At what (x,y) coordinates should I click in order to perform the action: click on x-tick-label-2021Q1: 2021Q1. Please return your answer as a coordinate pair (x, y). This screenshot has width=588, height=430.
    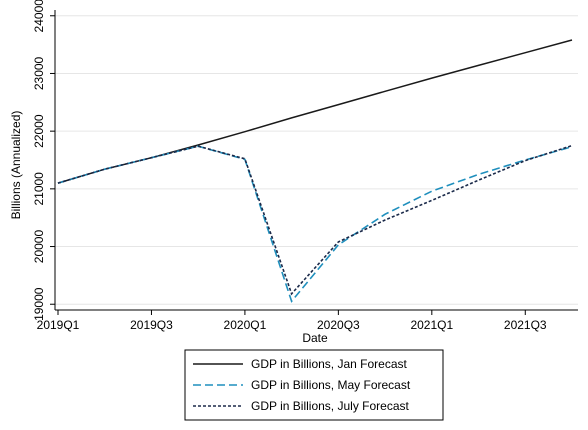
    Looking at the image, I should click on (431, 325).